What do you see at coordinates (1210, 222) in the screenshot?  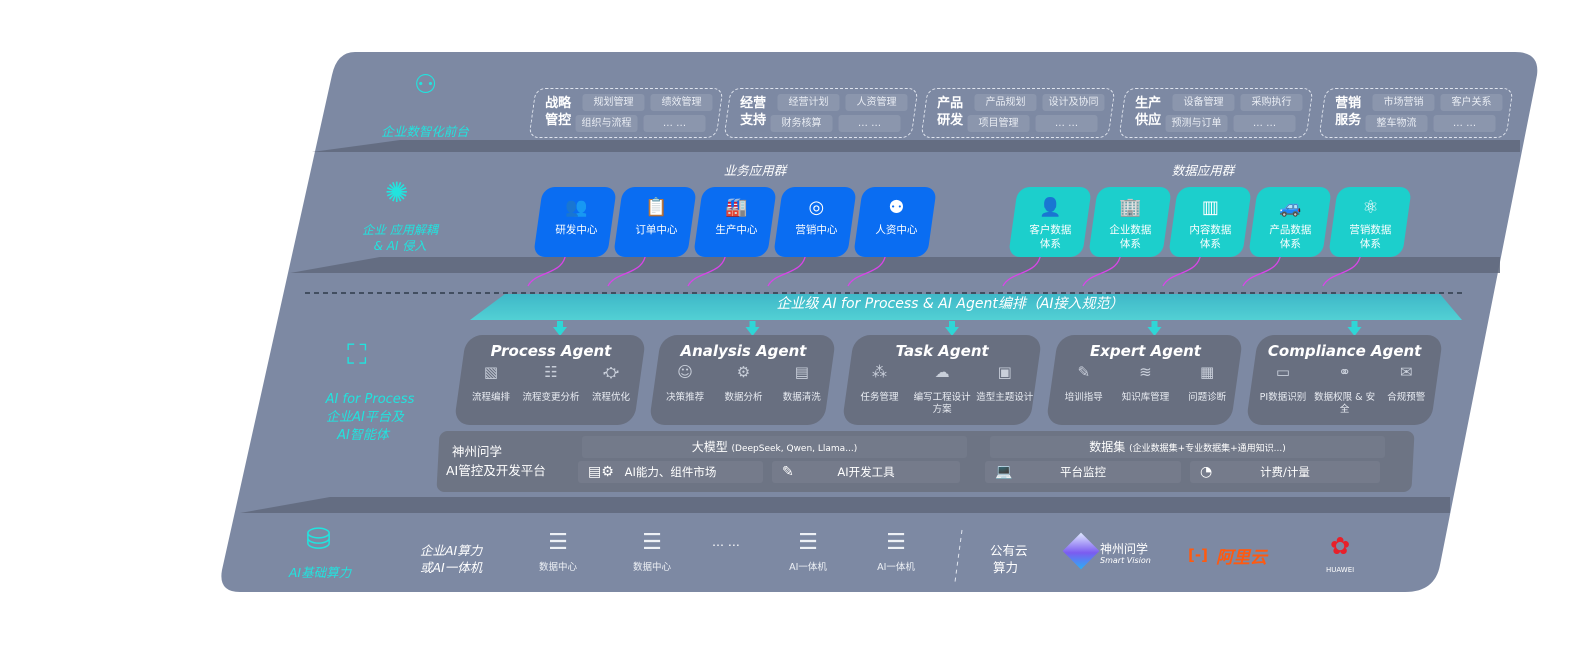 I see `data-tile: ▥ 内容数据体系` at bounding box center [1210, 222].